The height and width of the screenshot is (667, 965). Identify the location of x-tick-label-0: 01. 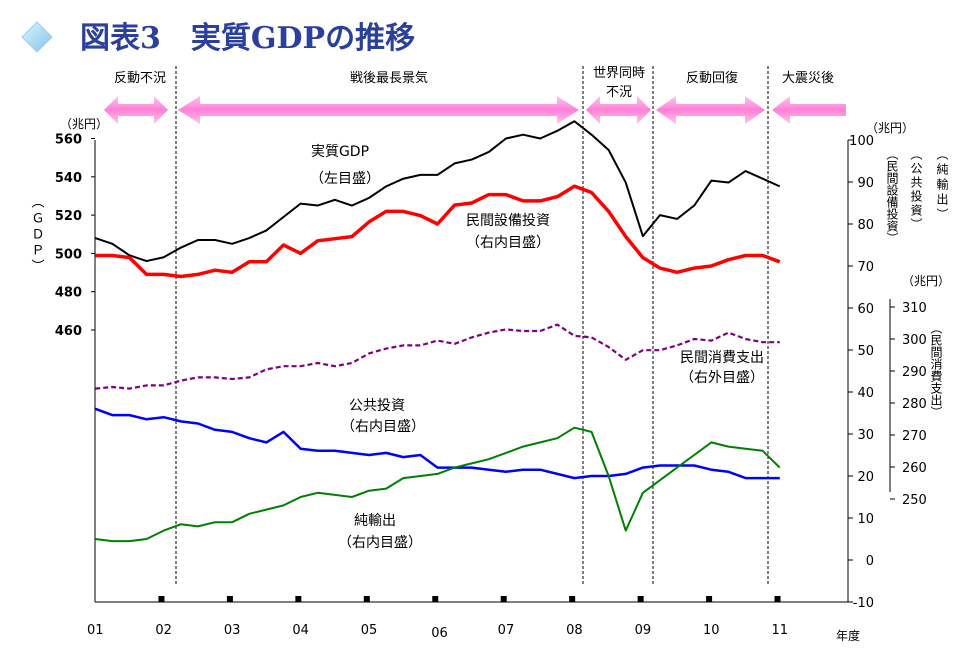
(95, 630).